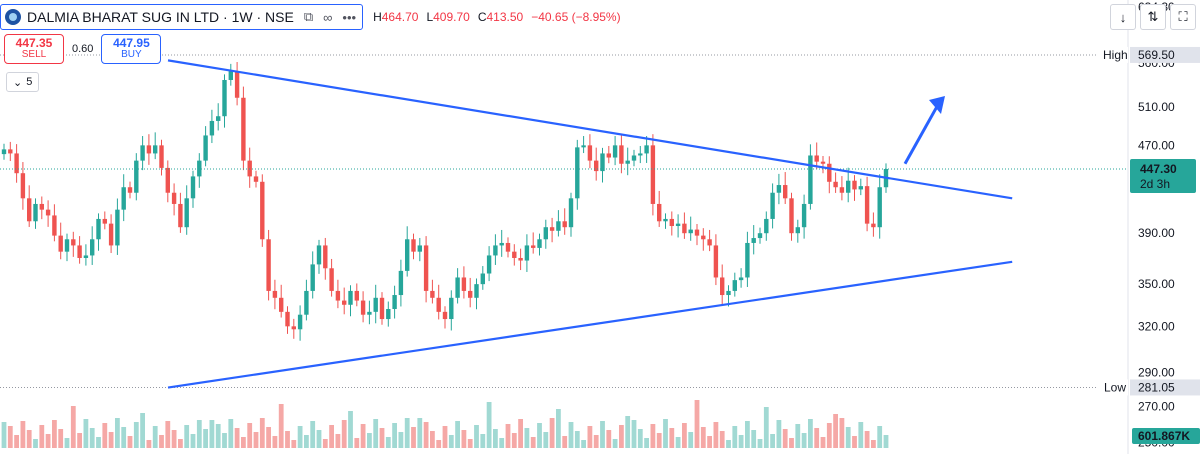 This screenshot has height=454, width=1200. What do you see at coordinates (160, 17) in the screenshot?
I see `symbol-title: DALMIA BHARAT SUG IN LTD · 1W · NSE` at bounding box center [160, 17].